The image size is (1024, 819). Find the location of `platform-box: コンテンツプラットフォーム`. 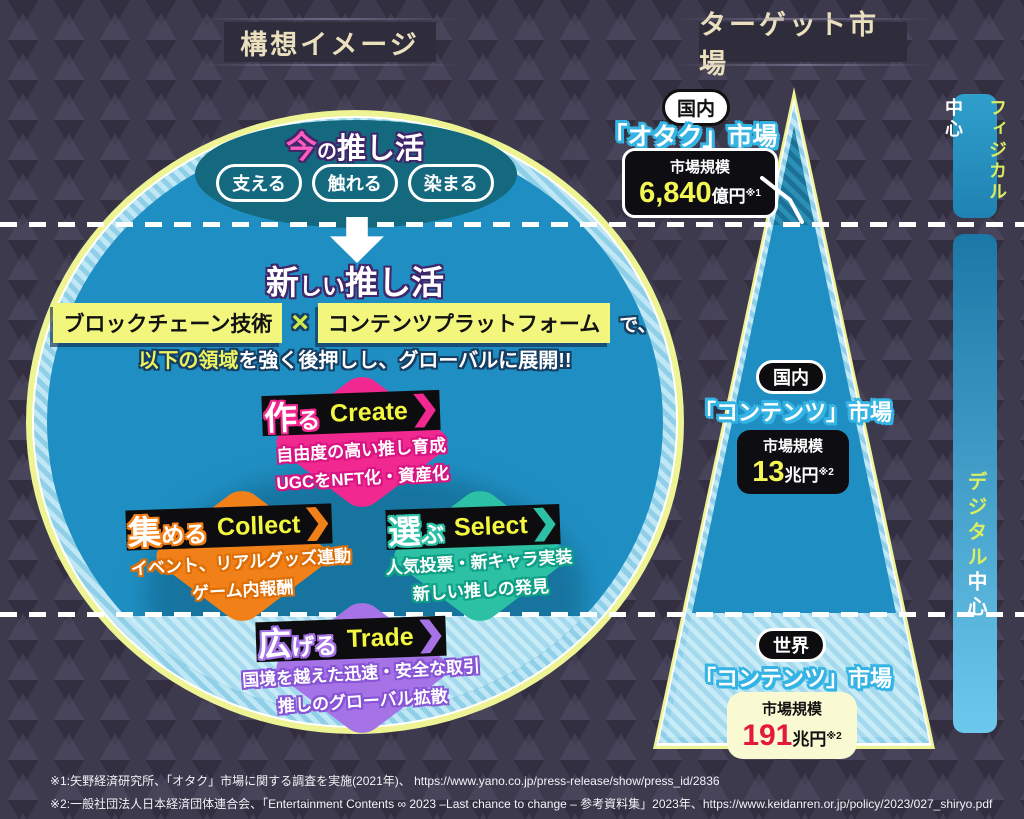

platform-box: コンテンツプラットフォーム is located at coordinates (464, 323).